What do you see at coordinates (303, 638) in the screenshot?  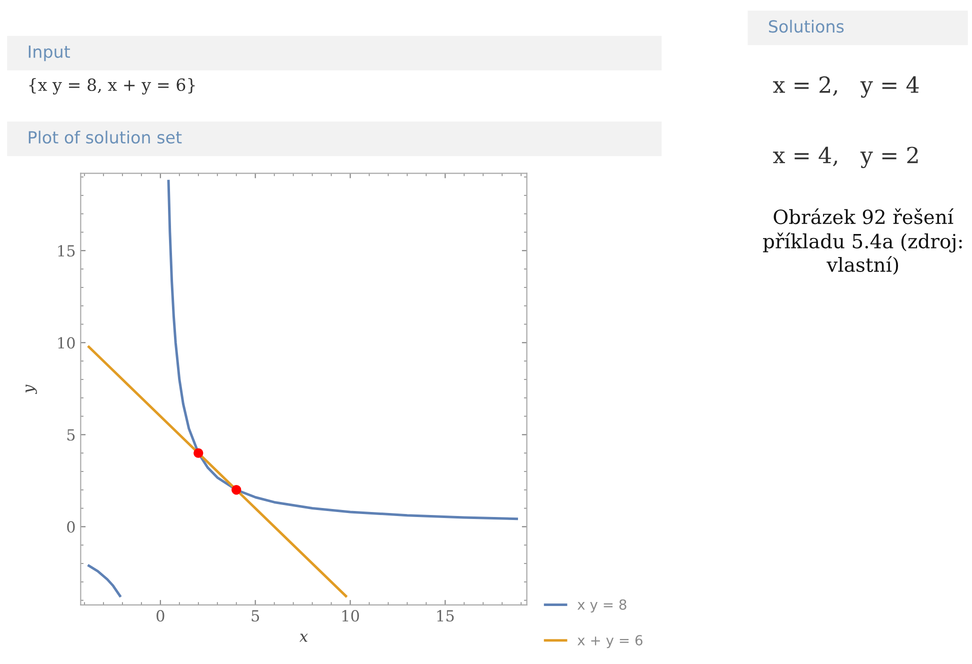 I see `x-axis-title: x` at bounding box center [303, 638].